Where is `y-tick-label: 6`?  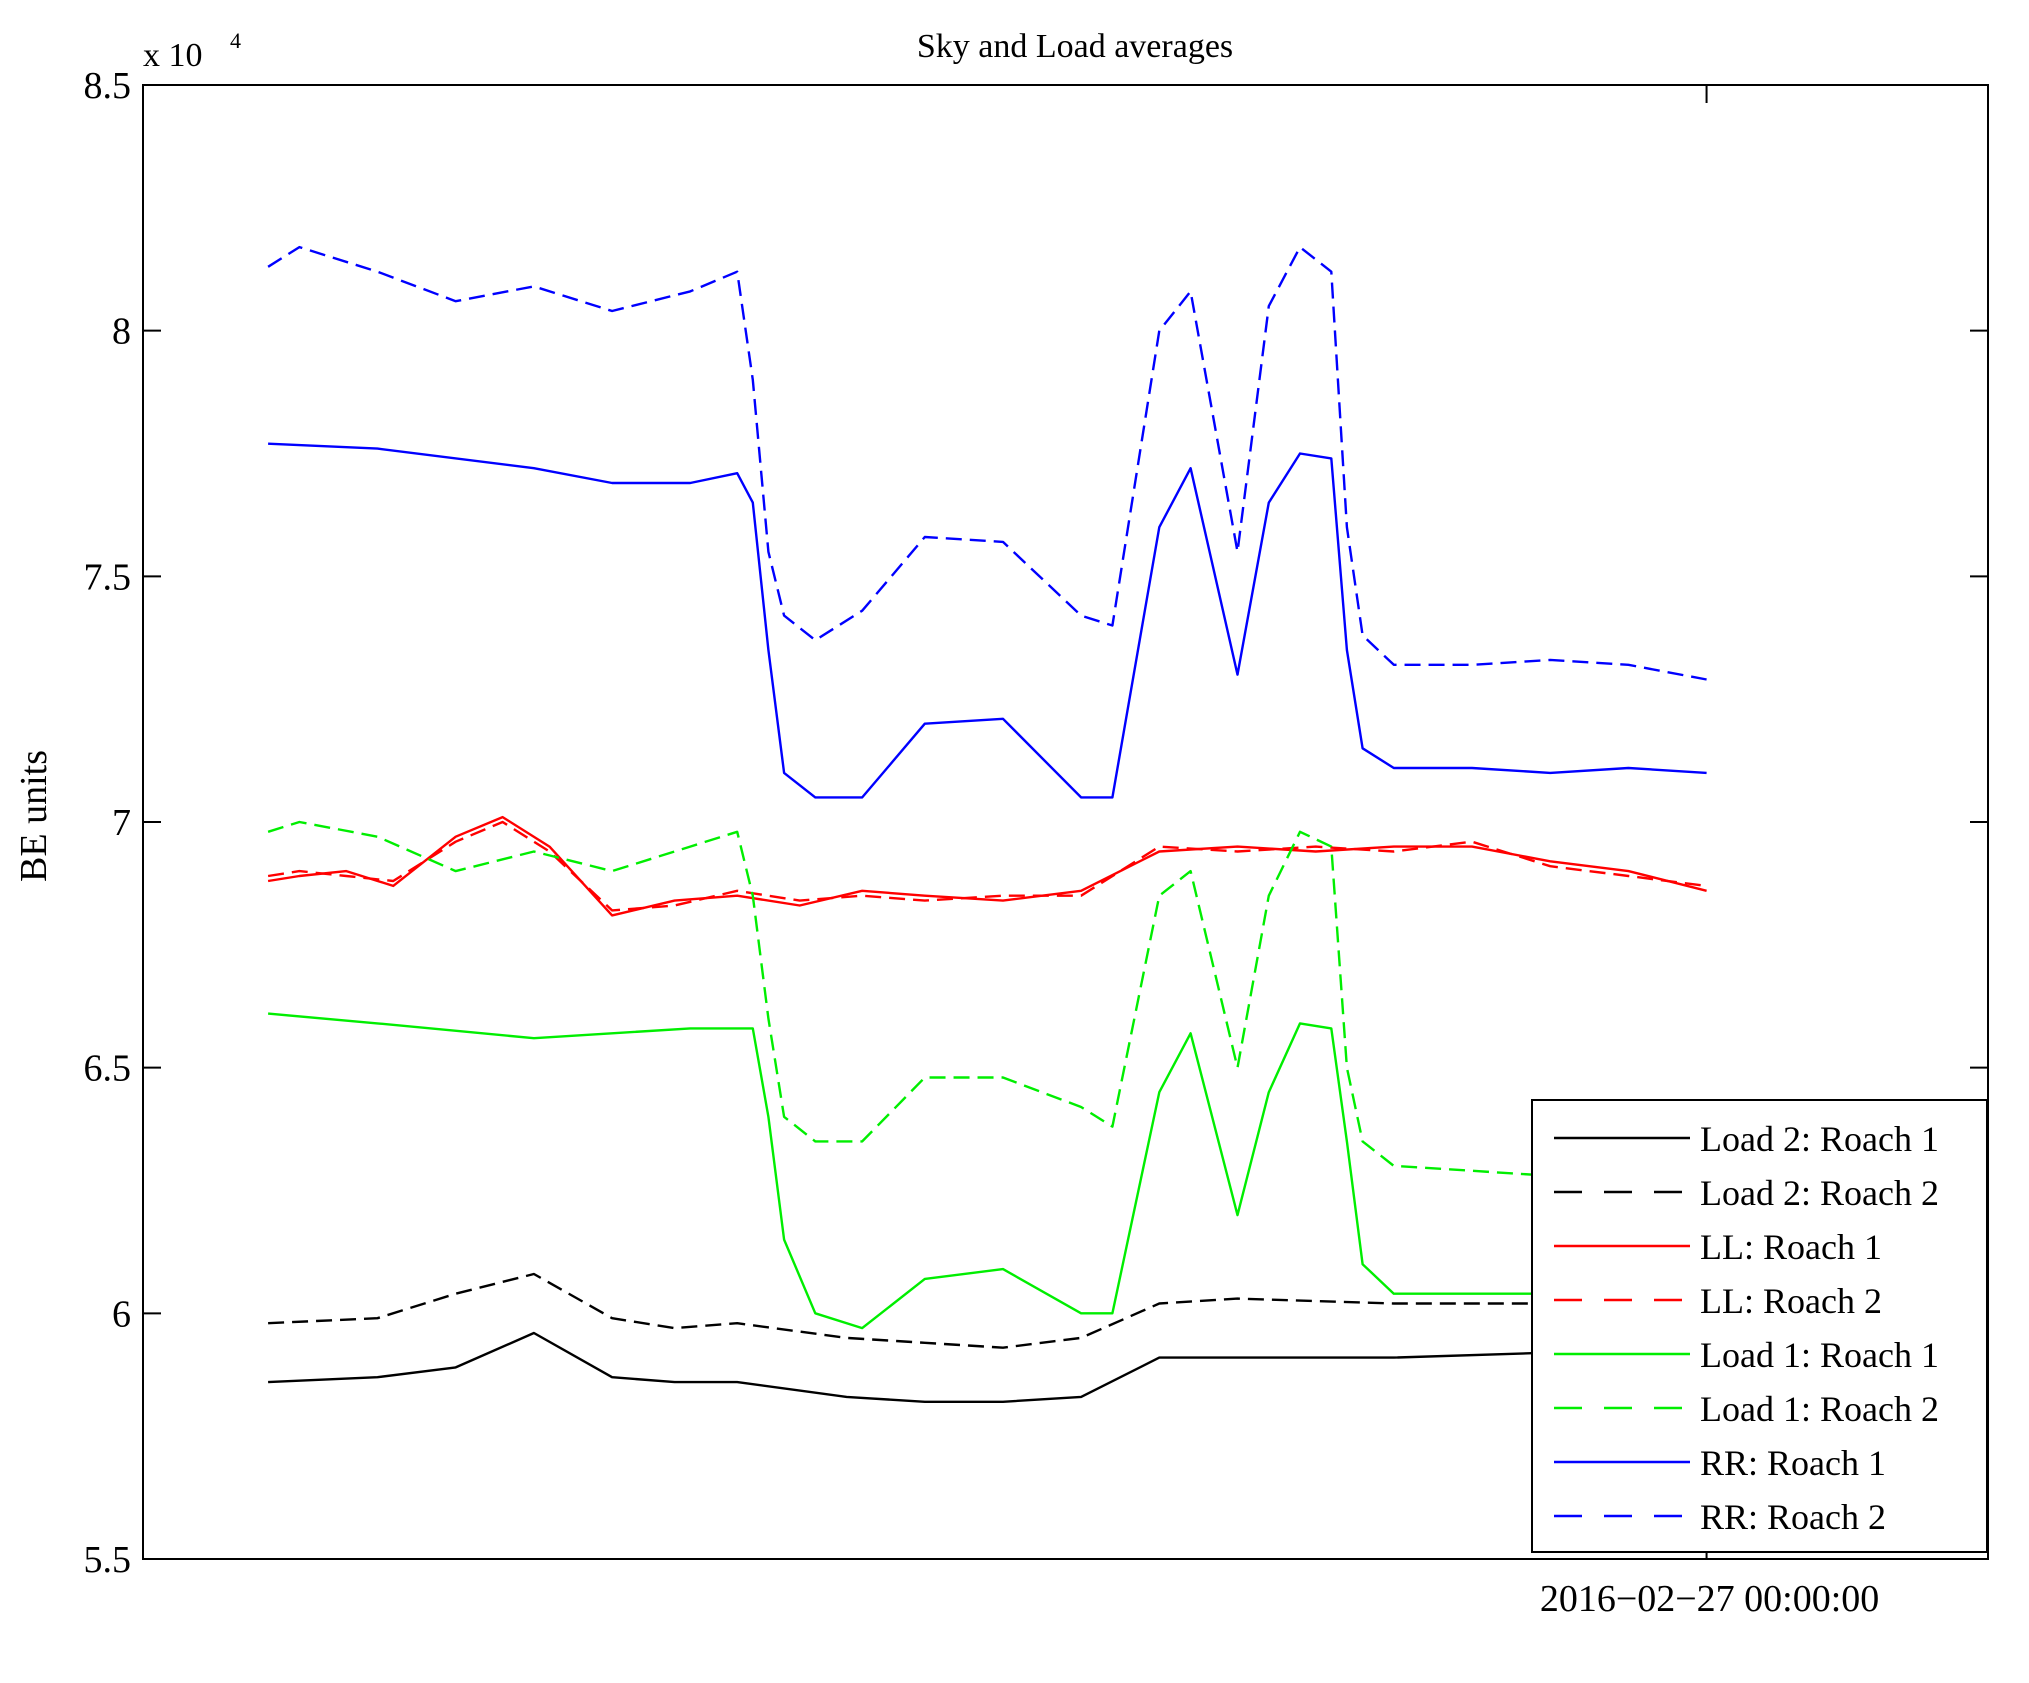
y-tick-label: 6 is located at coordinates (121, 1314).